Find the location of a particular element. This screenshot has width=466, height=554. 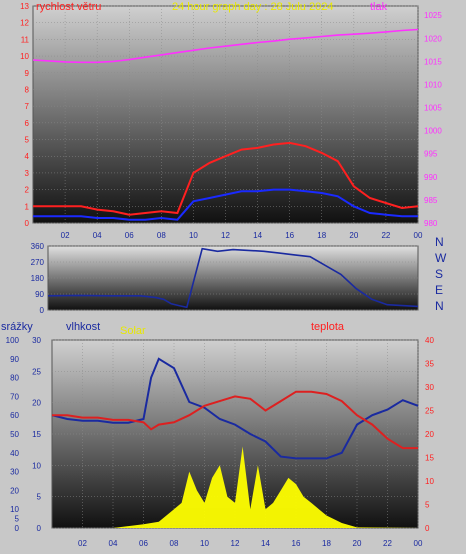

rain-tick: 50 is located at coordinates (14, 434).